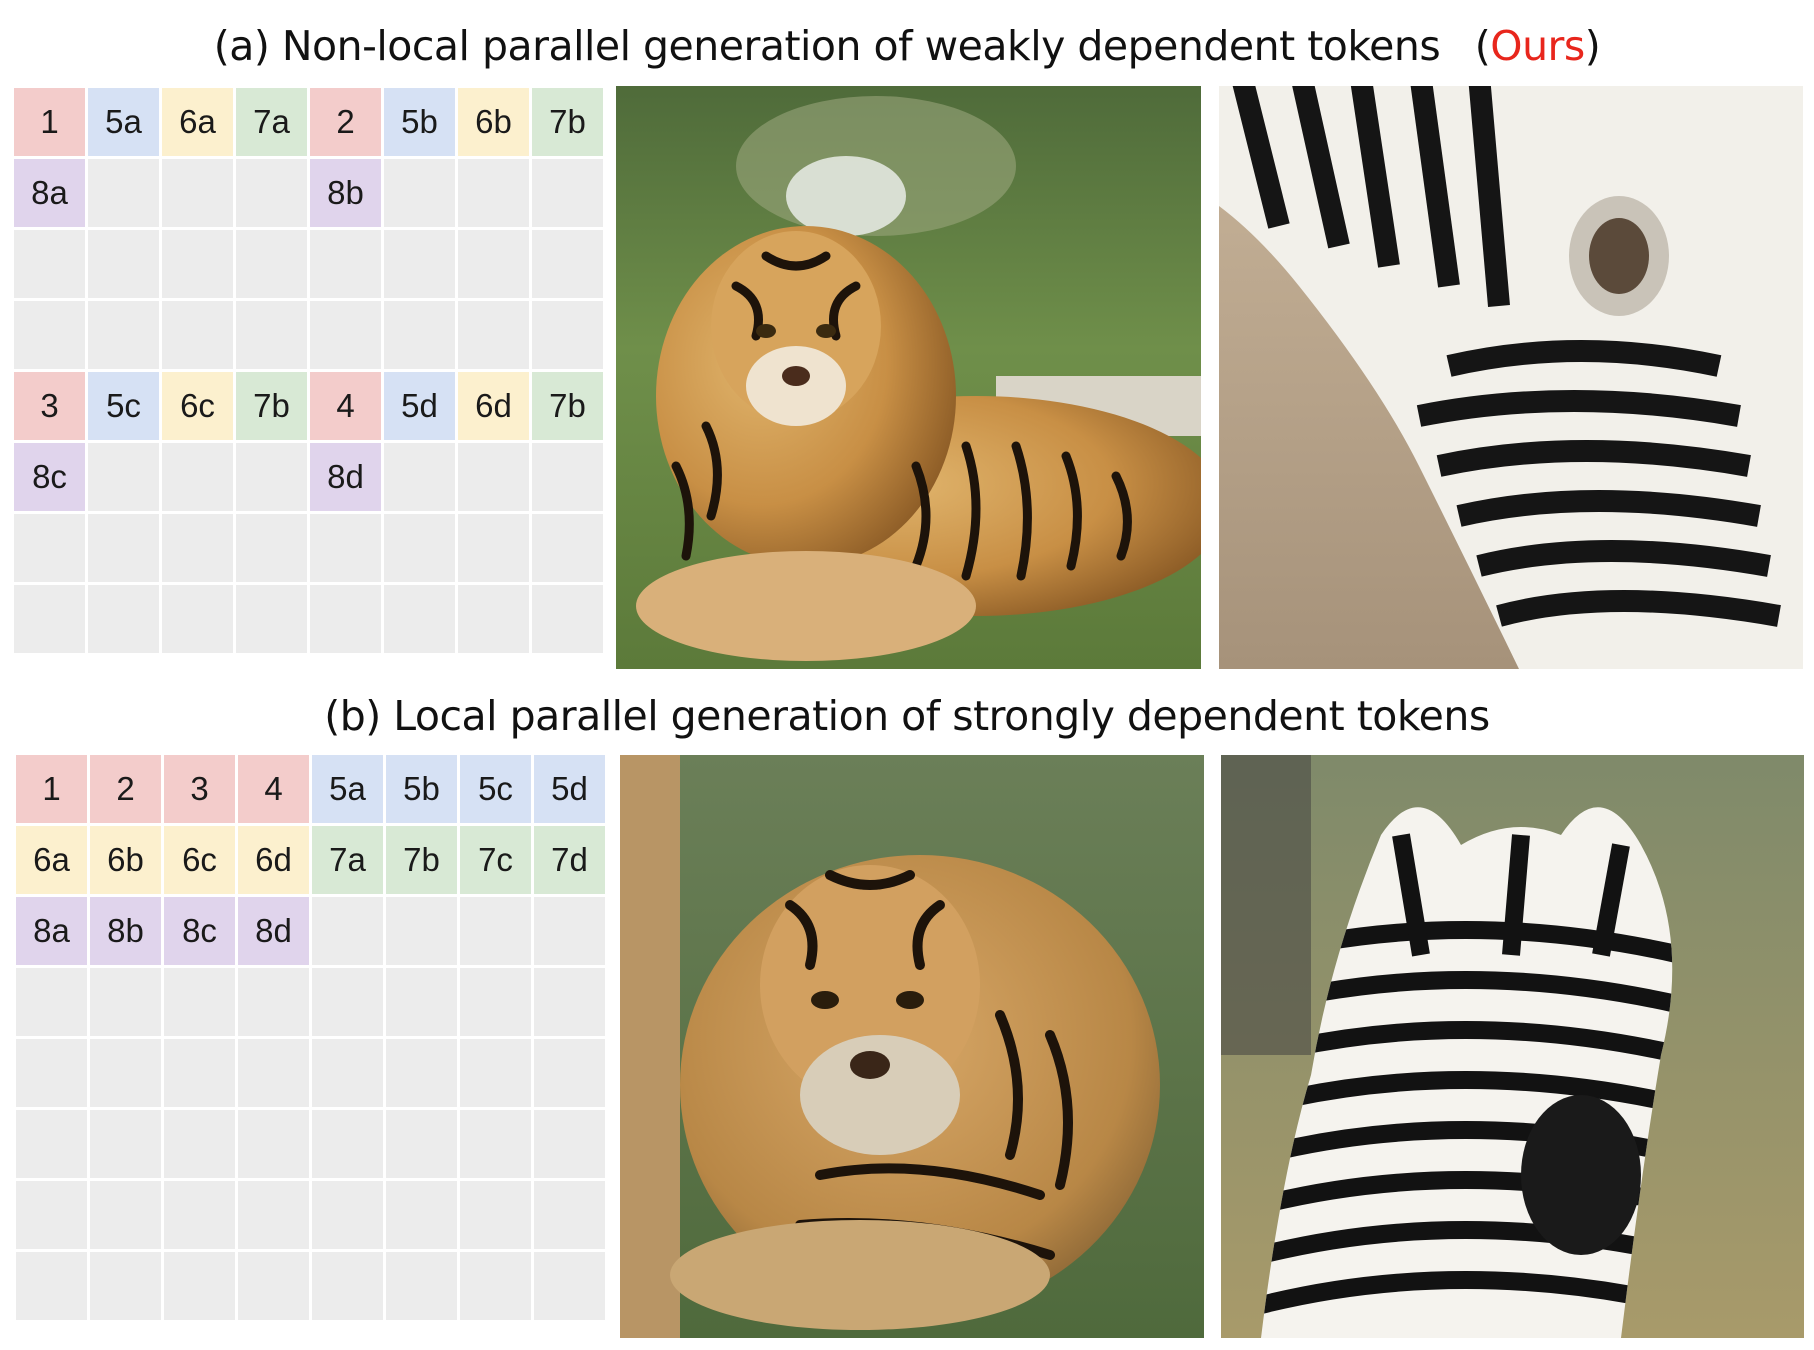  Describe the element at coordinates (51, 931) in the screenshot. I see `grid-b-token-8a: 8a` at that location.